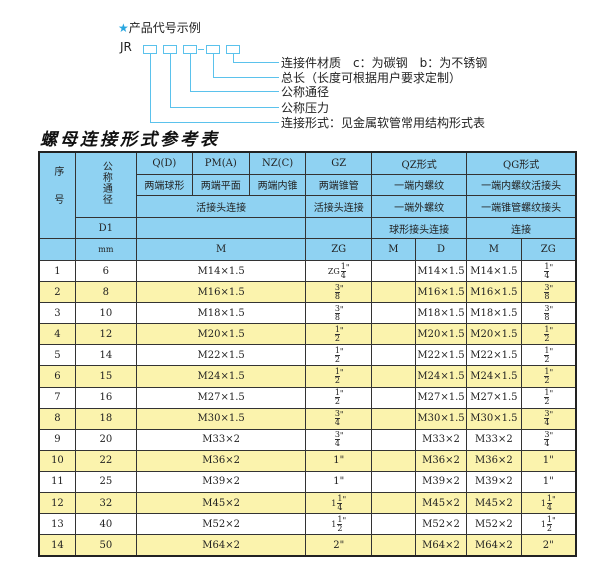 The height and width of the screenshot is (567, 600). I want to click on cell-qz-d: M30×1.5, so click(441, 418).